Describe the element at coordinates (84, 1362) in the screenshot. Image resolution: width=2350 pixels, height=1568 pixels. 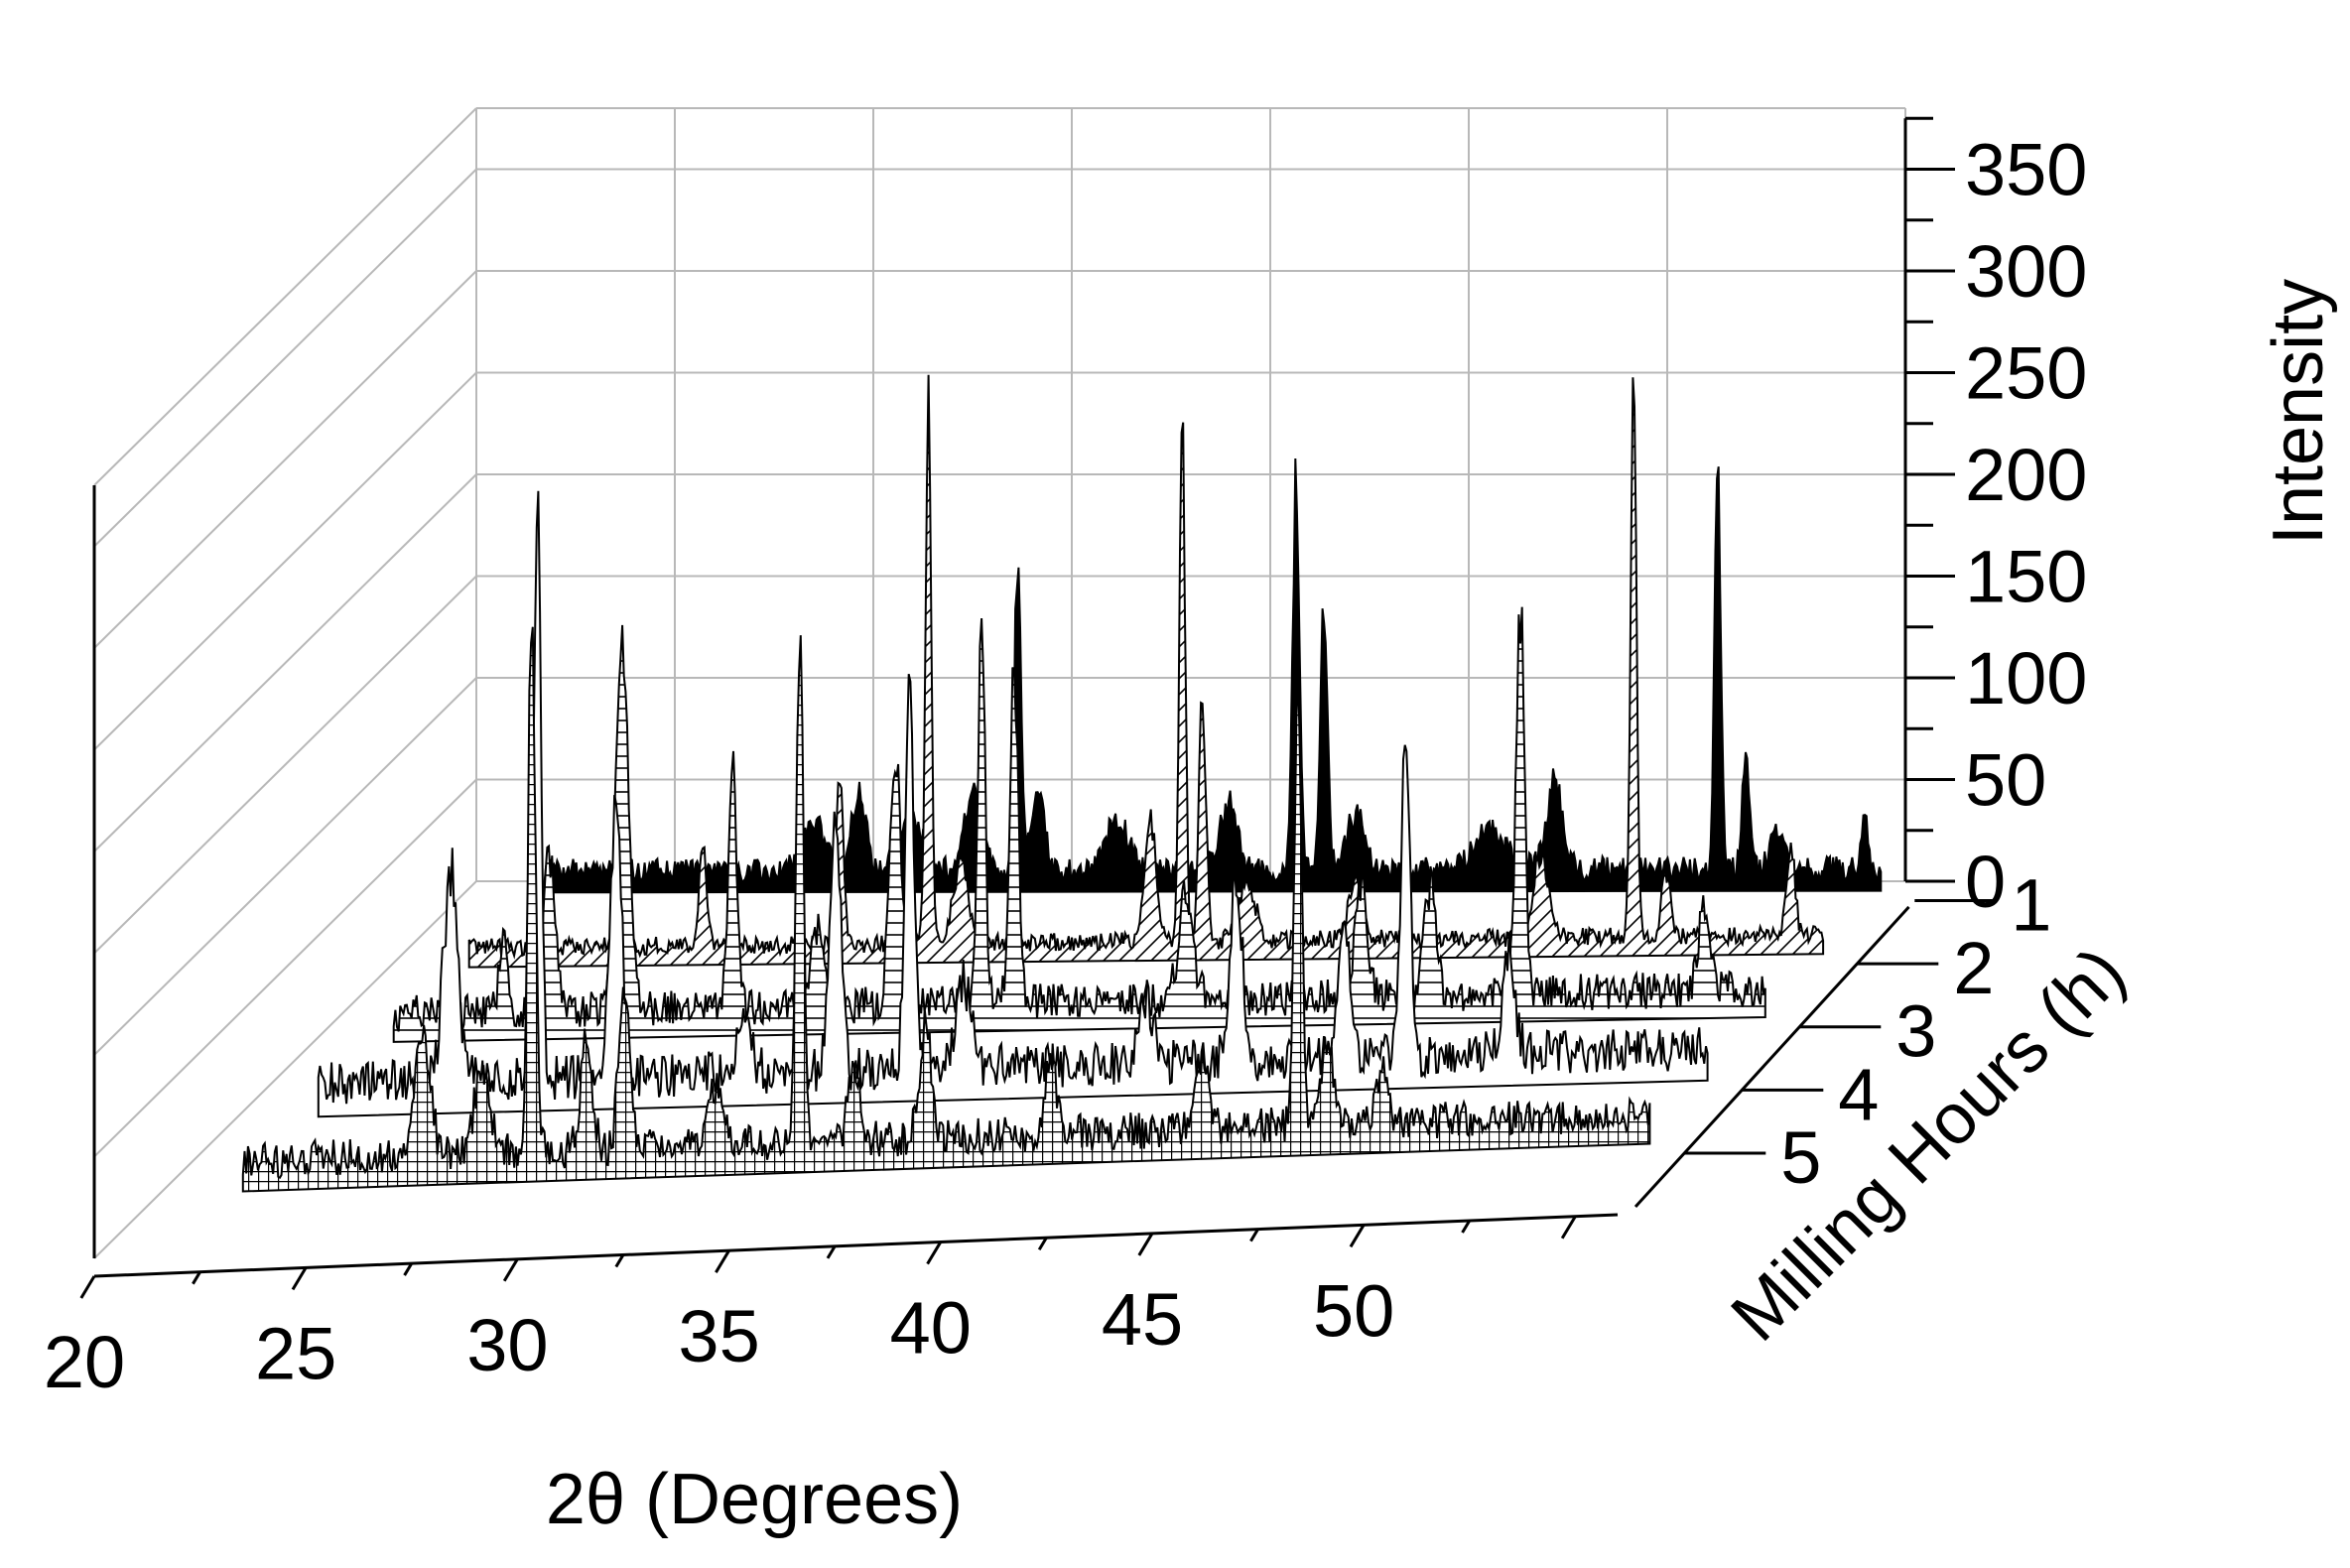
I see `x-tick-label: 20` at that location.